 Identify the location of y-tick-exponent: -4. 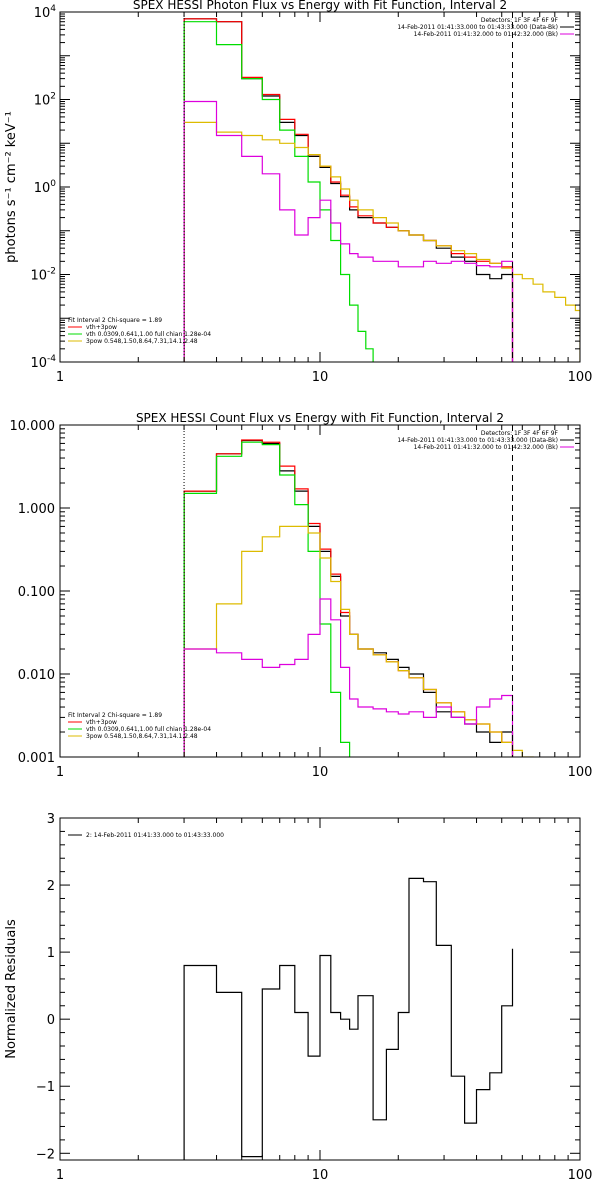
(51, 359).